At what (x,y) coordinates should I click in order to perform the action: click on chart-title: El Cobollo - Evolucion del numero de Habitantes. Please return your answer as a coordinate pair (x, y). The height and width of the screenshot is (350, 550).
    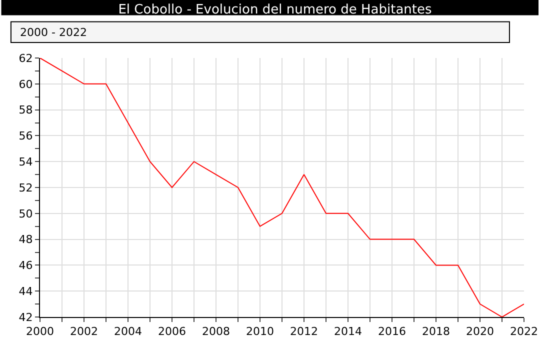
    Looking at the image, I should click on (275, 10).